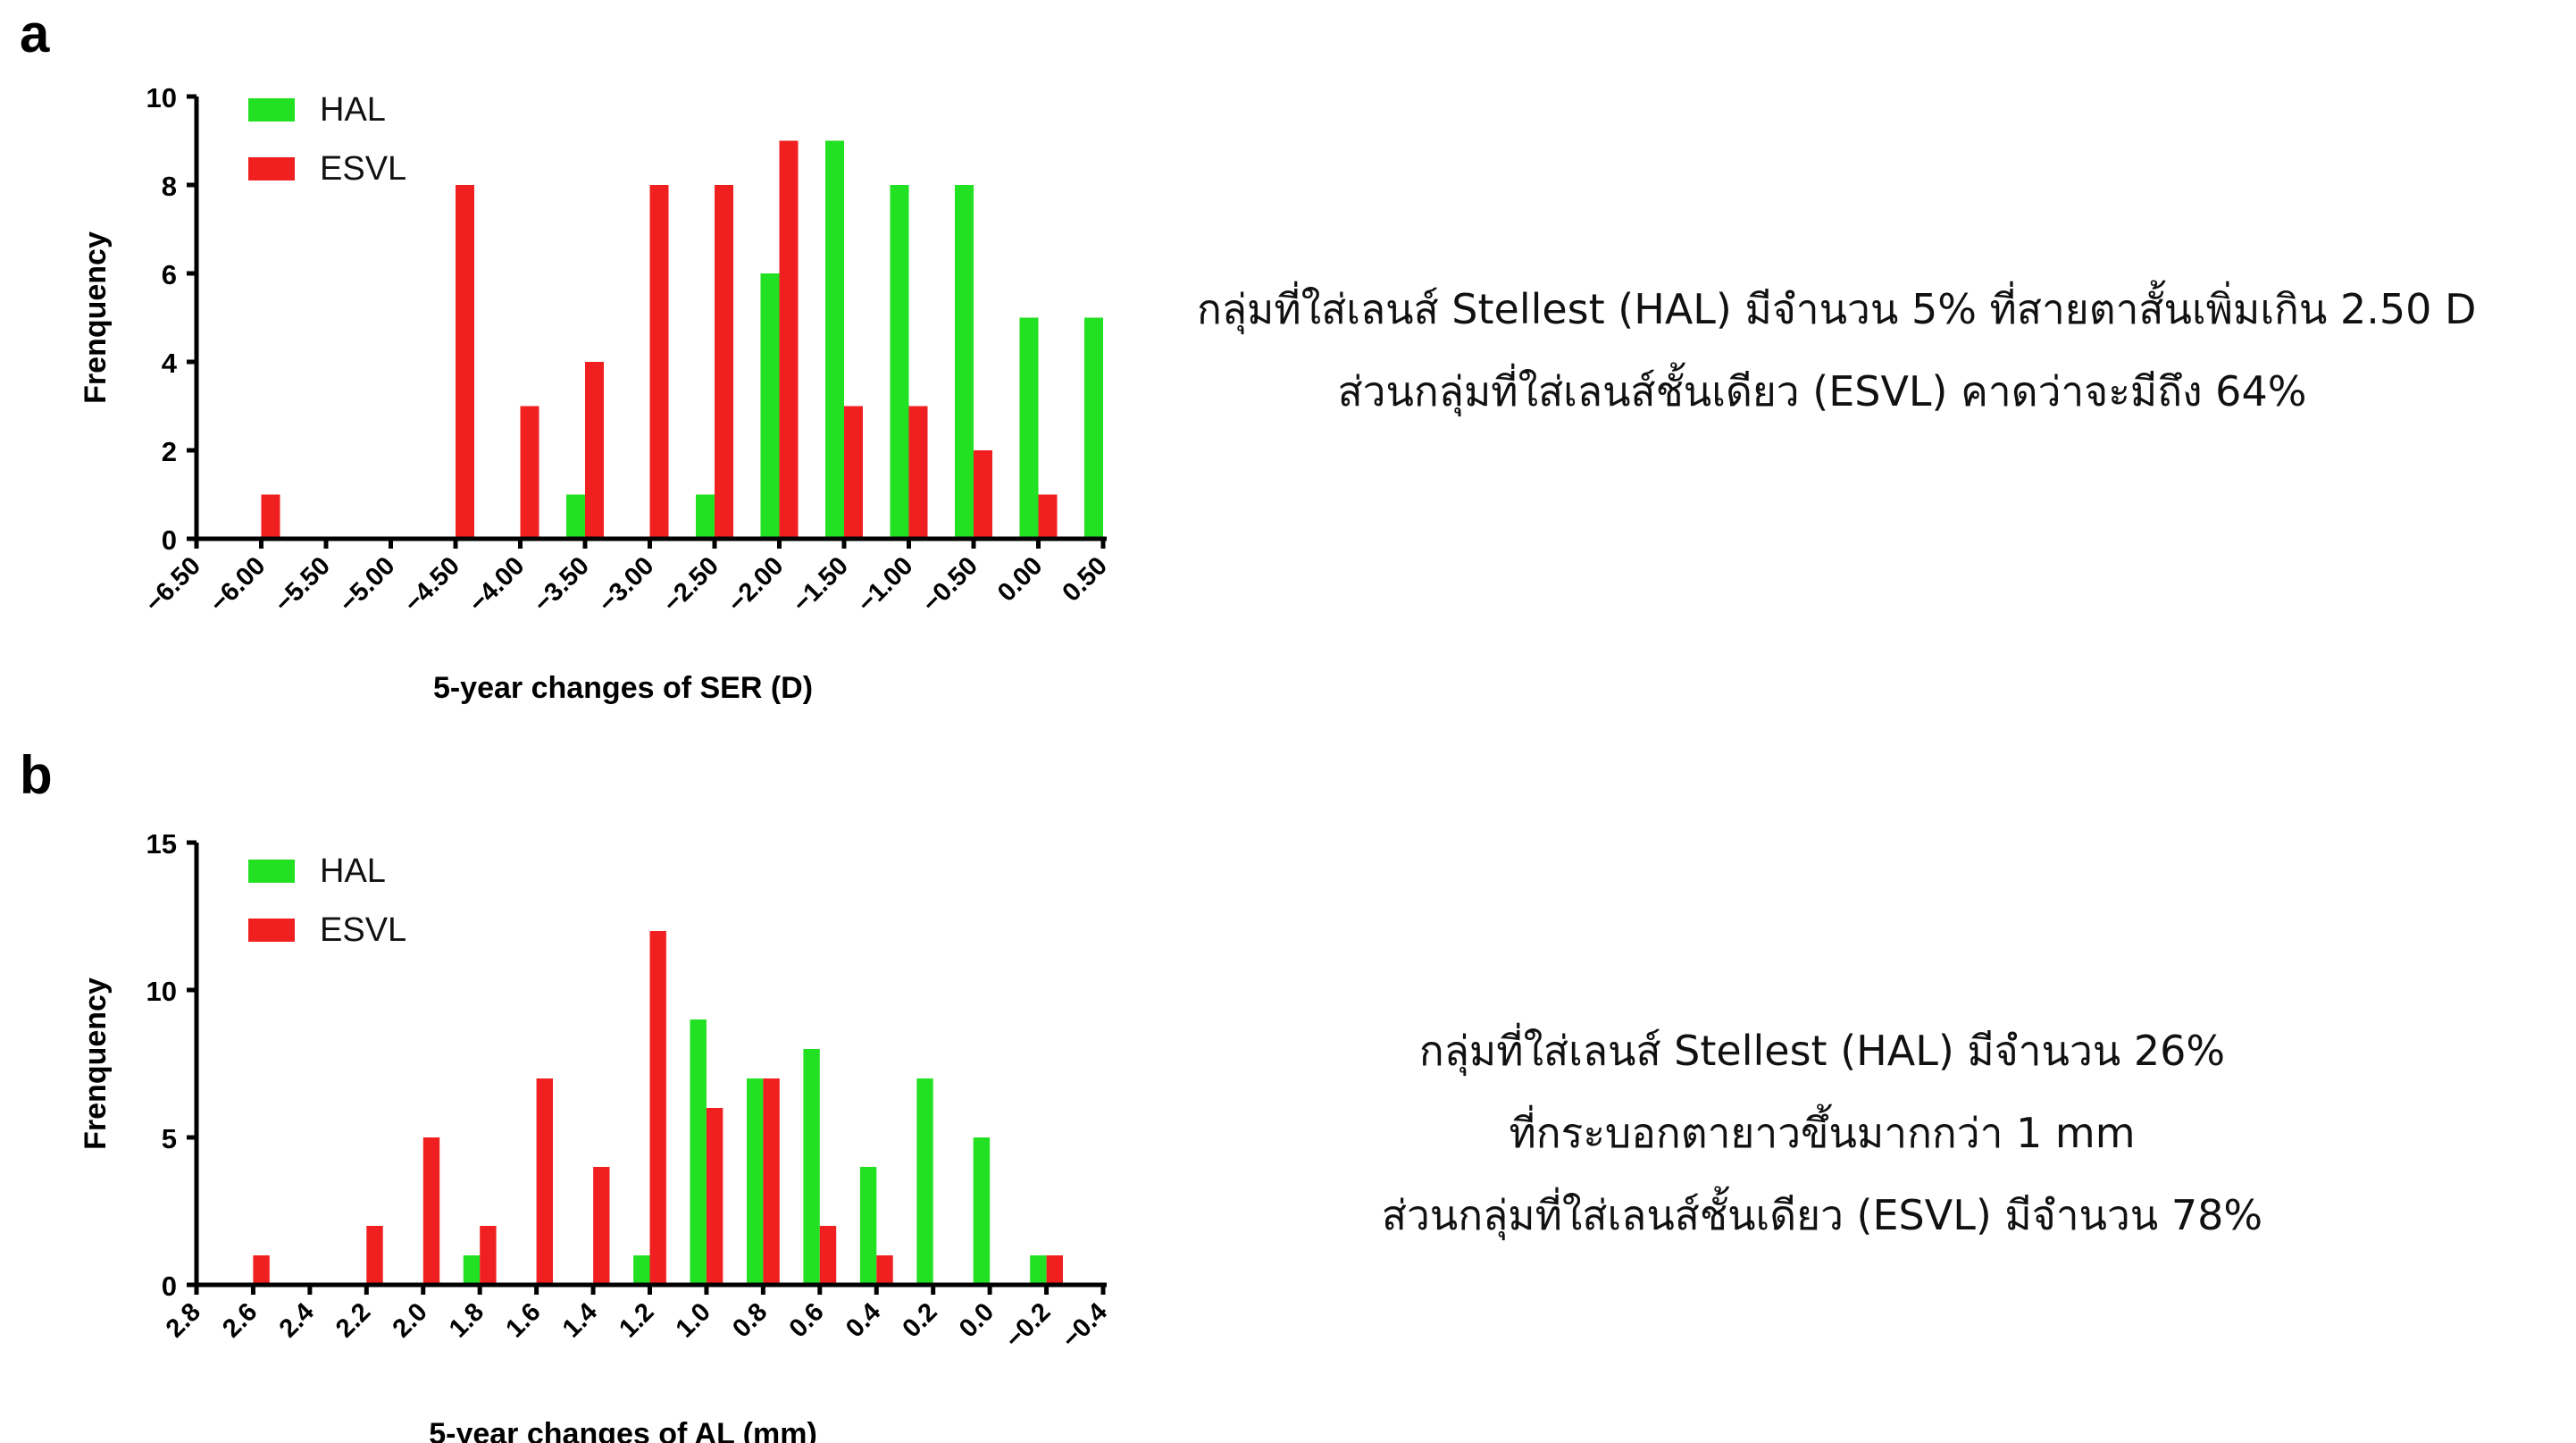 The width and height of the screenshot is (2576, 1443). I want to click on x-tick-label-14: 0.50, so click(1085, 579).